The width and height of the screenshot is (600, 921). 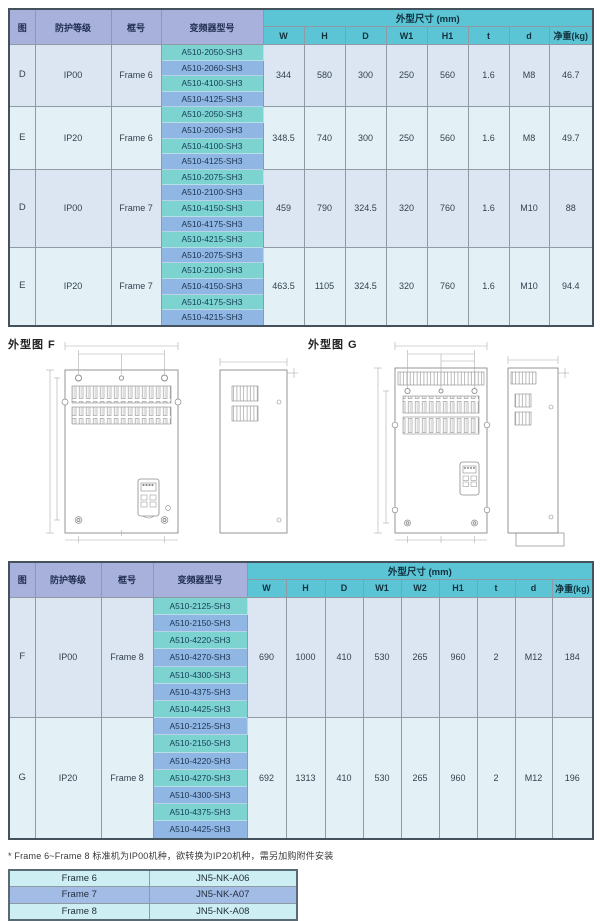 What do you see at coordinates (382, 588) in the screenshot?
I see `dimension-column-header: W1` at bounding box center [382, 588].